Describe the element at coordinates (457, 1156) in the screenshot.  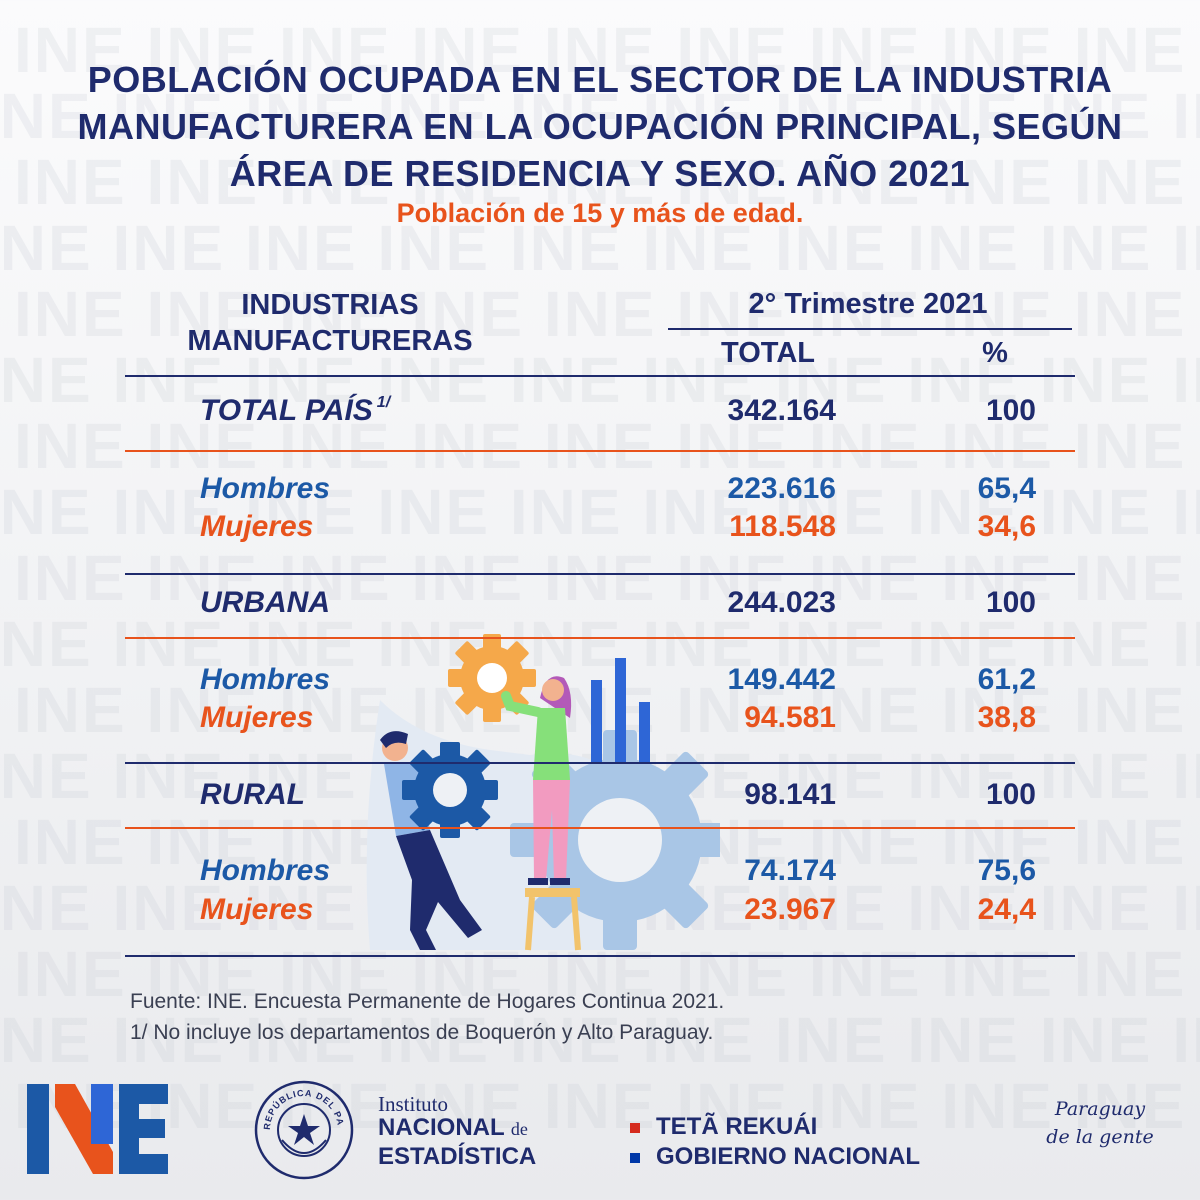
I see `institute-line-3: ESTADÍSTICA` at that location.